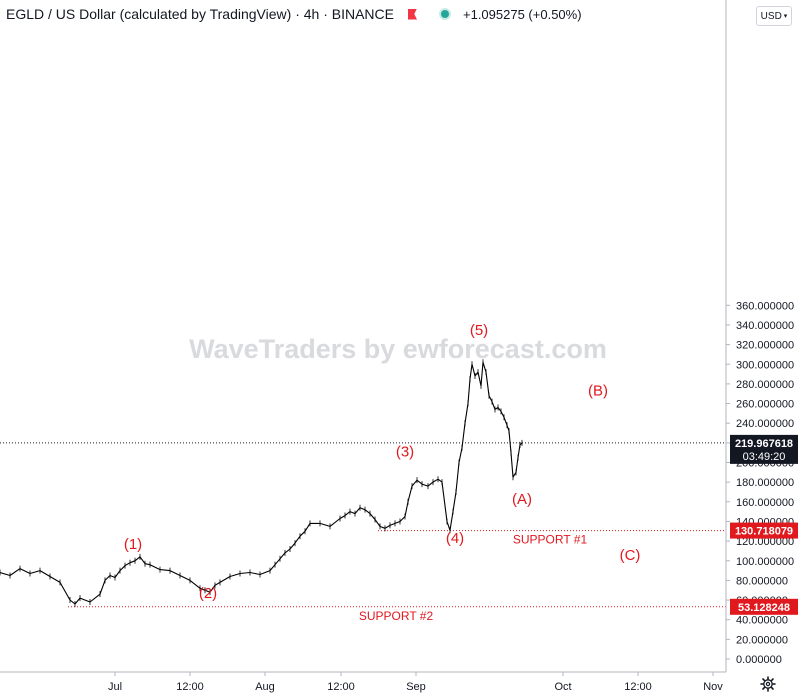 This screenshot has width=800, height=700. What do you see at coordinates (550, 540) in the screenshot?
I see `support-label: SUPPORT #1` at bounding box center [550, 540].